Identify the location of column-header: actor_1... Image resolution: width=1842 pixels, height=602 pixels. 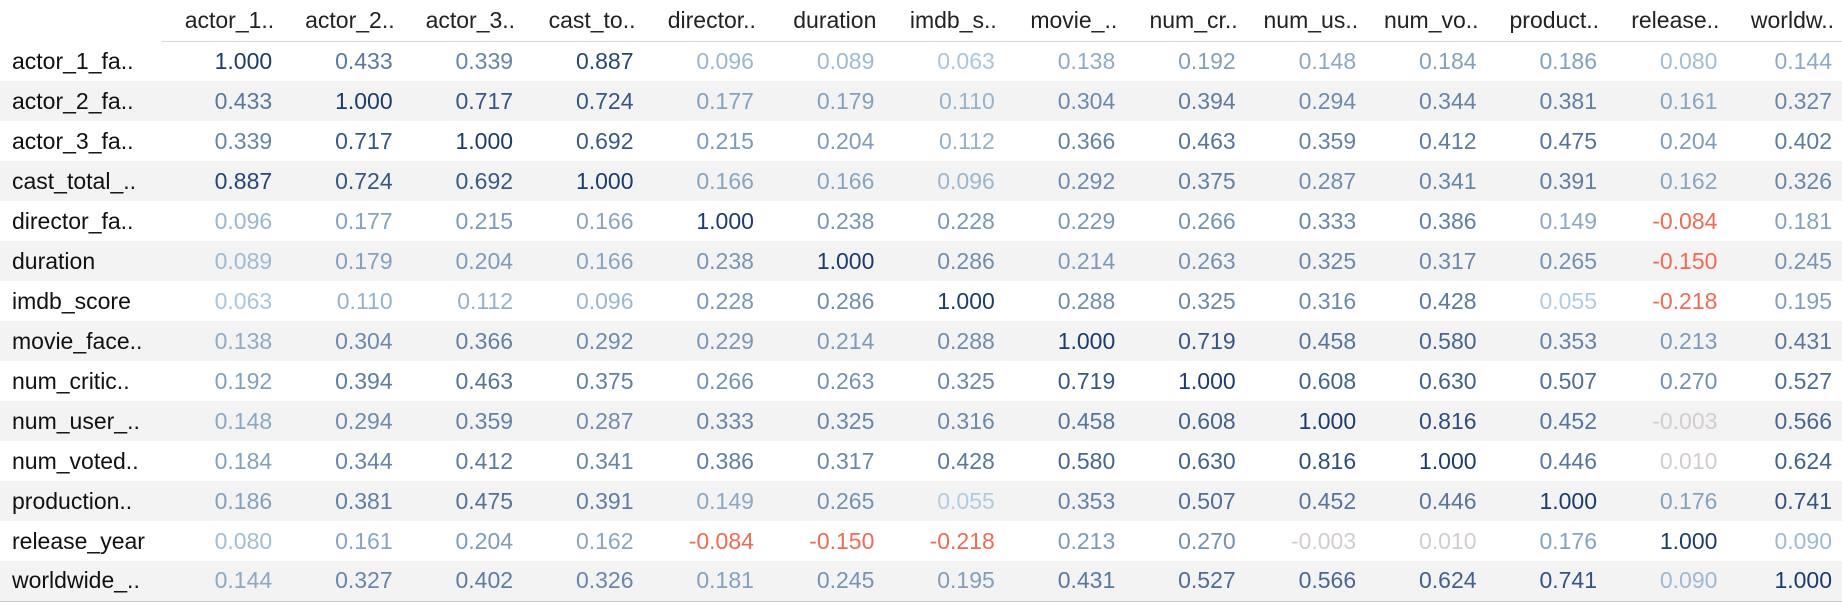
(222, 21).